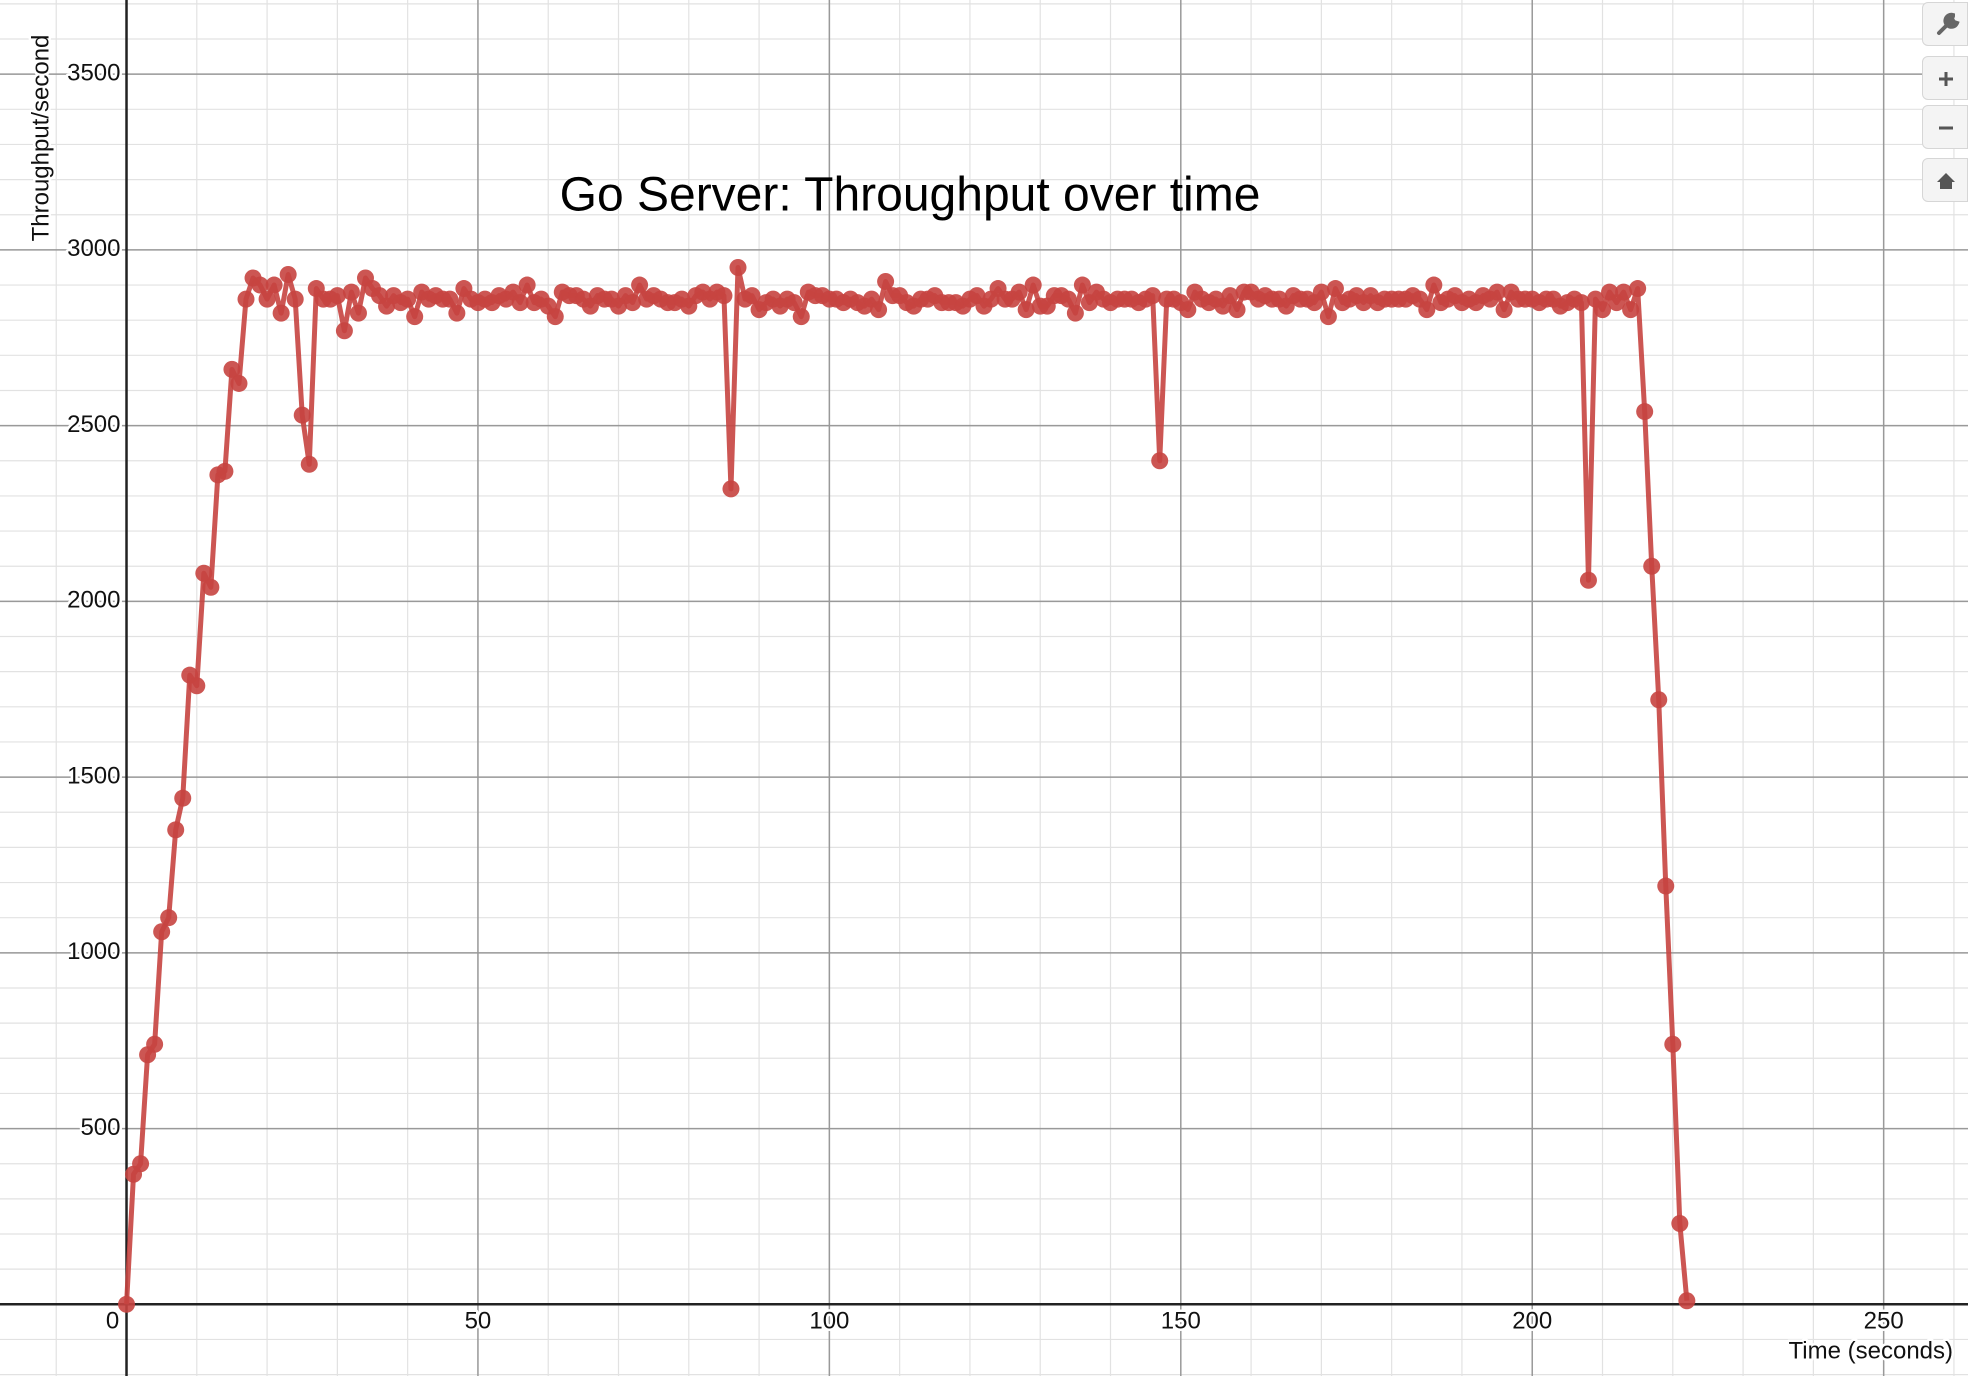  I want to click on y-tick-label: 1000, so click(93, 951).